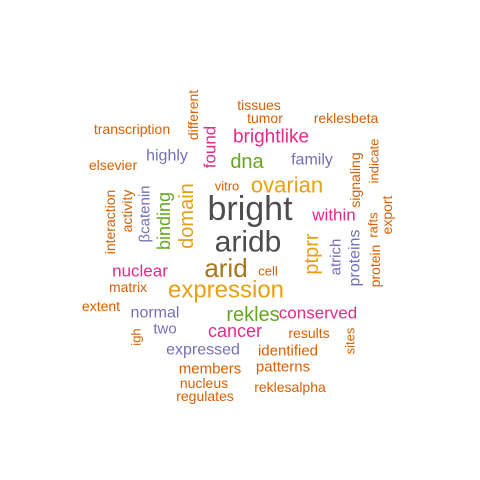 This screenshot has height=480, width=480. What do you see at coordinates (205, 396) in the screenshot?
I see `word-regulates: regulates` at bounding box center [205, 396].